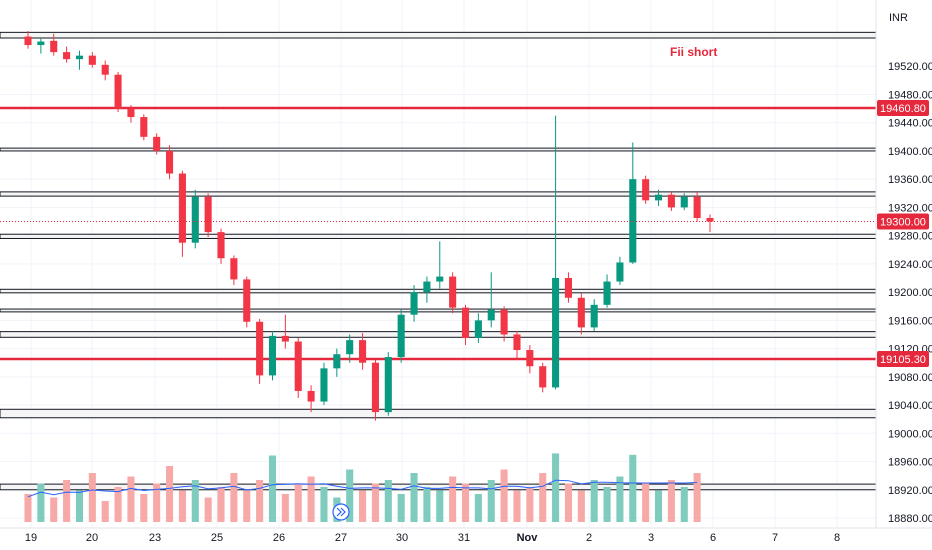  Describe the element at coordinates (341, 512) in the screenshot. I see `scroll-to-realtime-button` at that location.